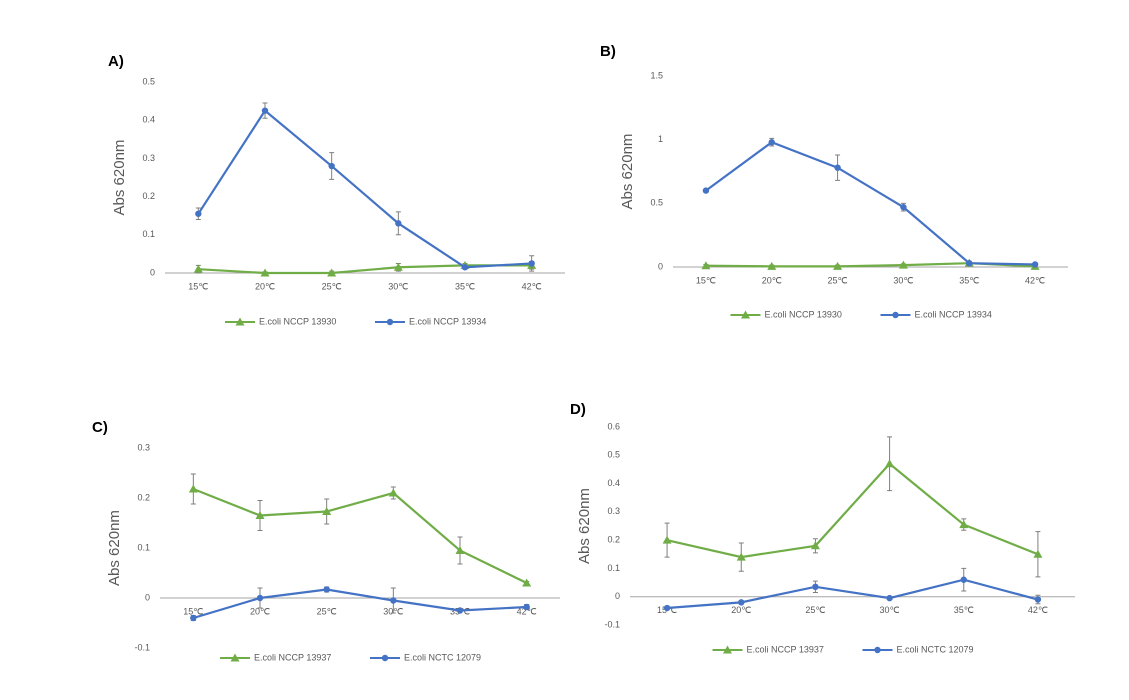  What do you see at coordinates (100, 427) in the screenshot?
I see `panel-label: C)` at bounding box center [100, 427].